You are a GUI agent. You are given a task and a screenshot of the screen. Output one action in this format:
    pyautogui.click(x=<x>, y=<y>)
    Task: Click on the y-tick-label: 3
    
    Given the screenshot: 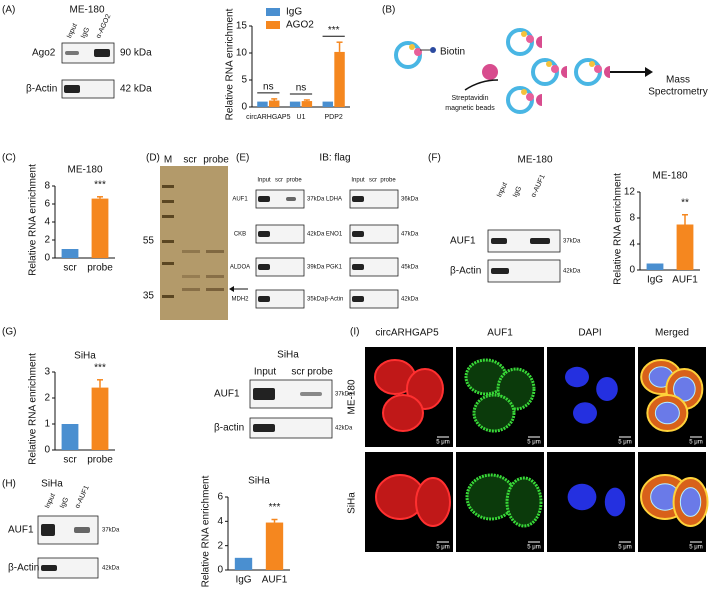 What is the action you would take?
    pyautogui.click(x=47, y=372)
    